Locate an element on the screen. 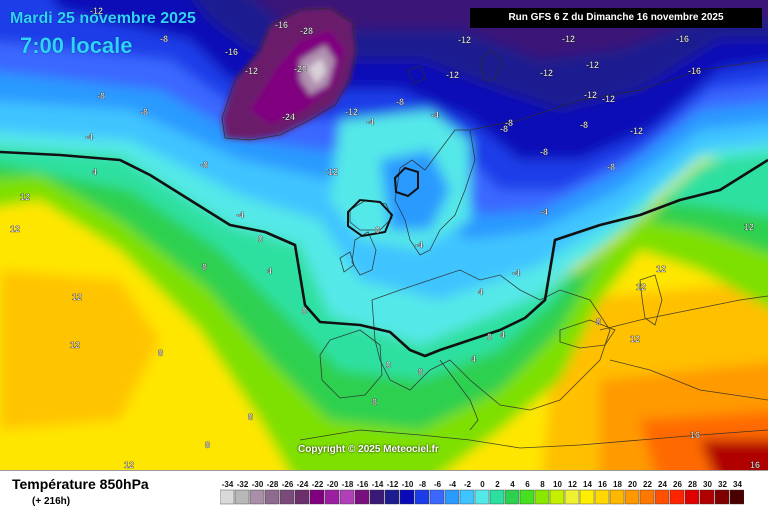 This screenshot has width=768, height=513. legend-value: -28 is located at coordinates (273, 484).